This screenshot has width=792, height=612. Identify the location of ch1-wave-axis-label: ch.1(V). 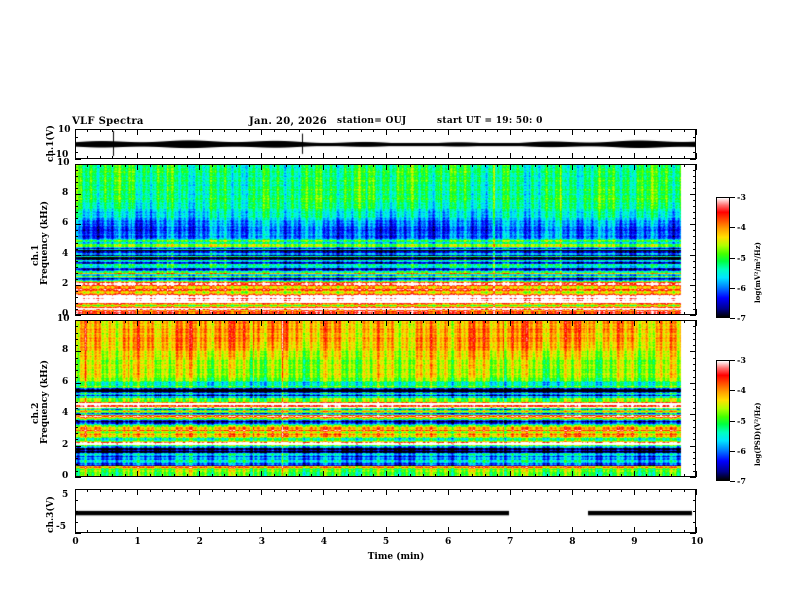
(51, 143).